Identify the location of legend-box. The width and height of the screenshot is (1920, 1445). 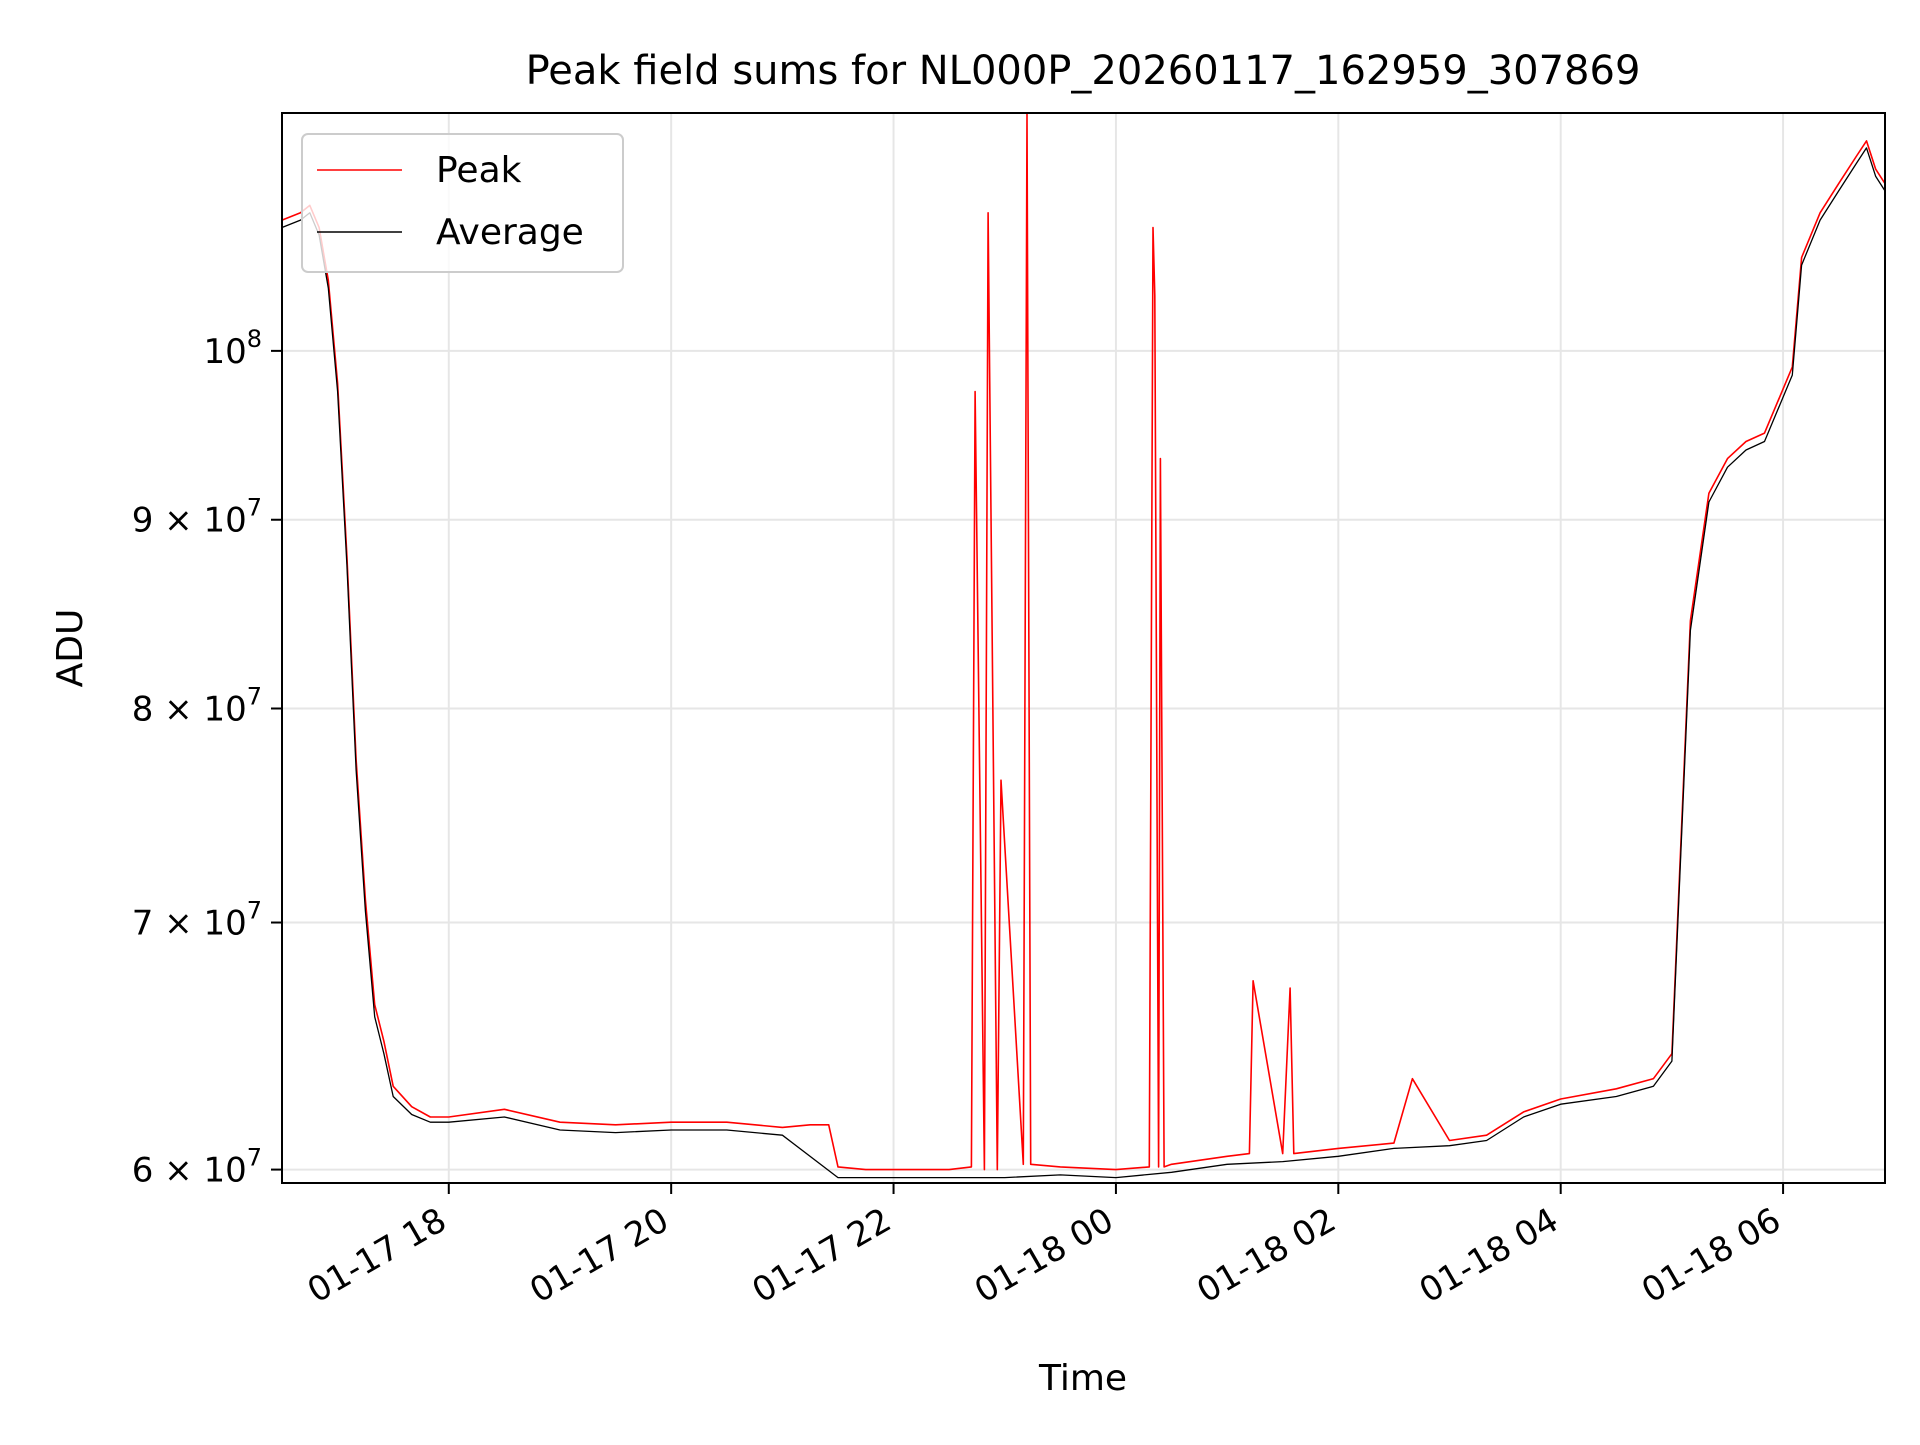
(462, 203).